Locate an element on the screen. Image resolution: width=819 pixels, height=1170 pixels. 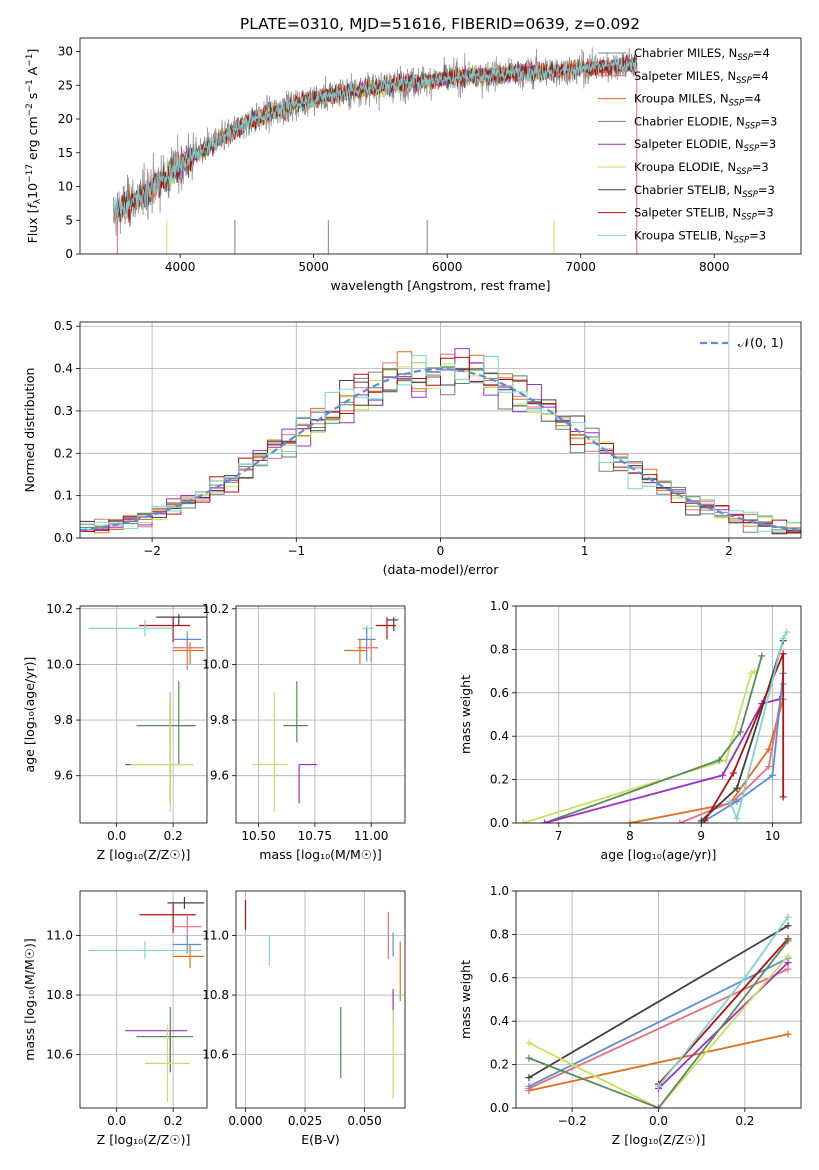
y-tick-label: 10.2 is located at coordinates (215, 609).